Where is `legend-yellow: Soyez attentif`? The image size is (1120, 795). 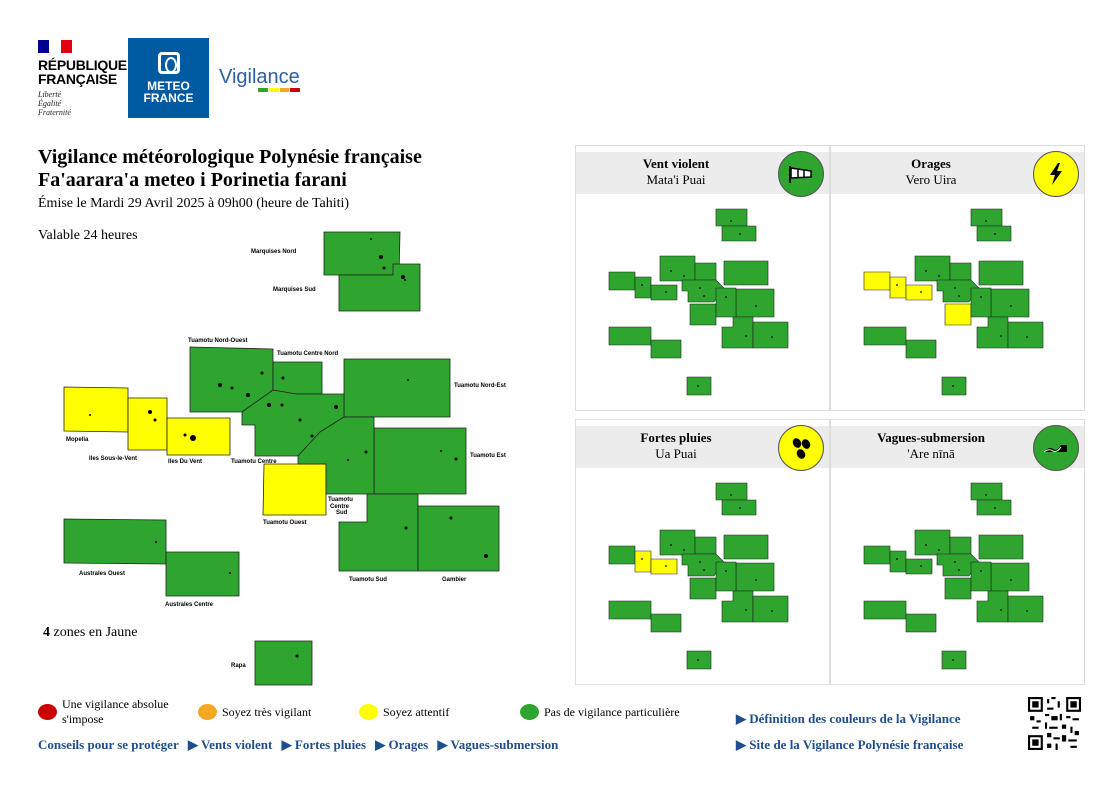
legend-yellow: Soyez attentif is located at coordinates (404, 712).